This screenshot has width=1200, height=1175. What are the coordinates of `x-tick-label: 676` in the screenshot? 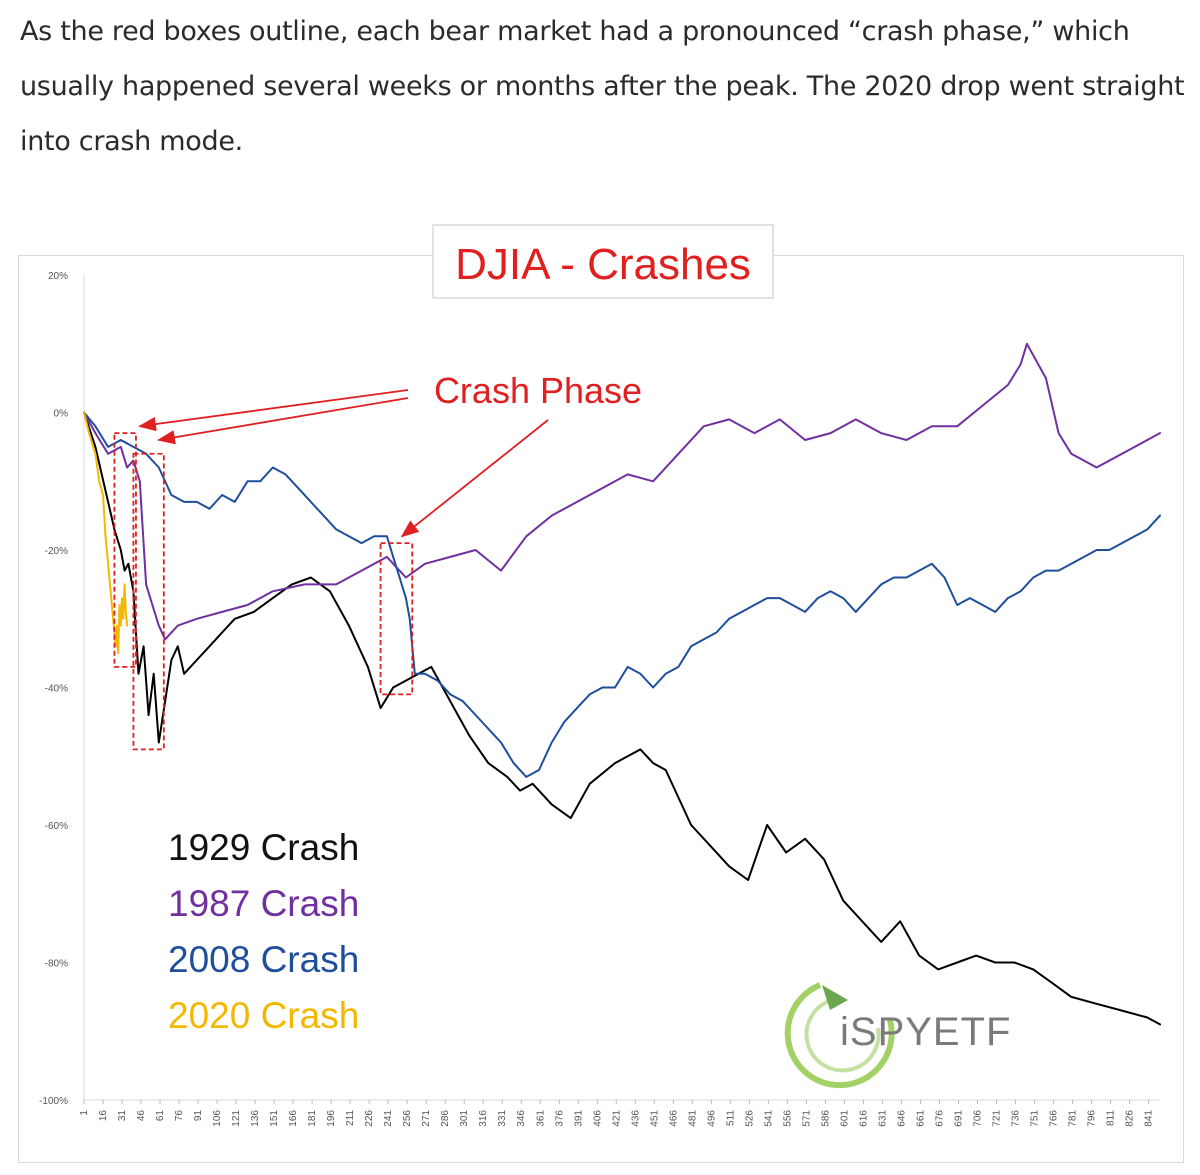 It's located at (939, 1118).